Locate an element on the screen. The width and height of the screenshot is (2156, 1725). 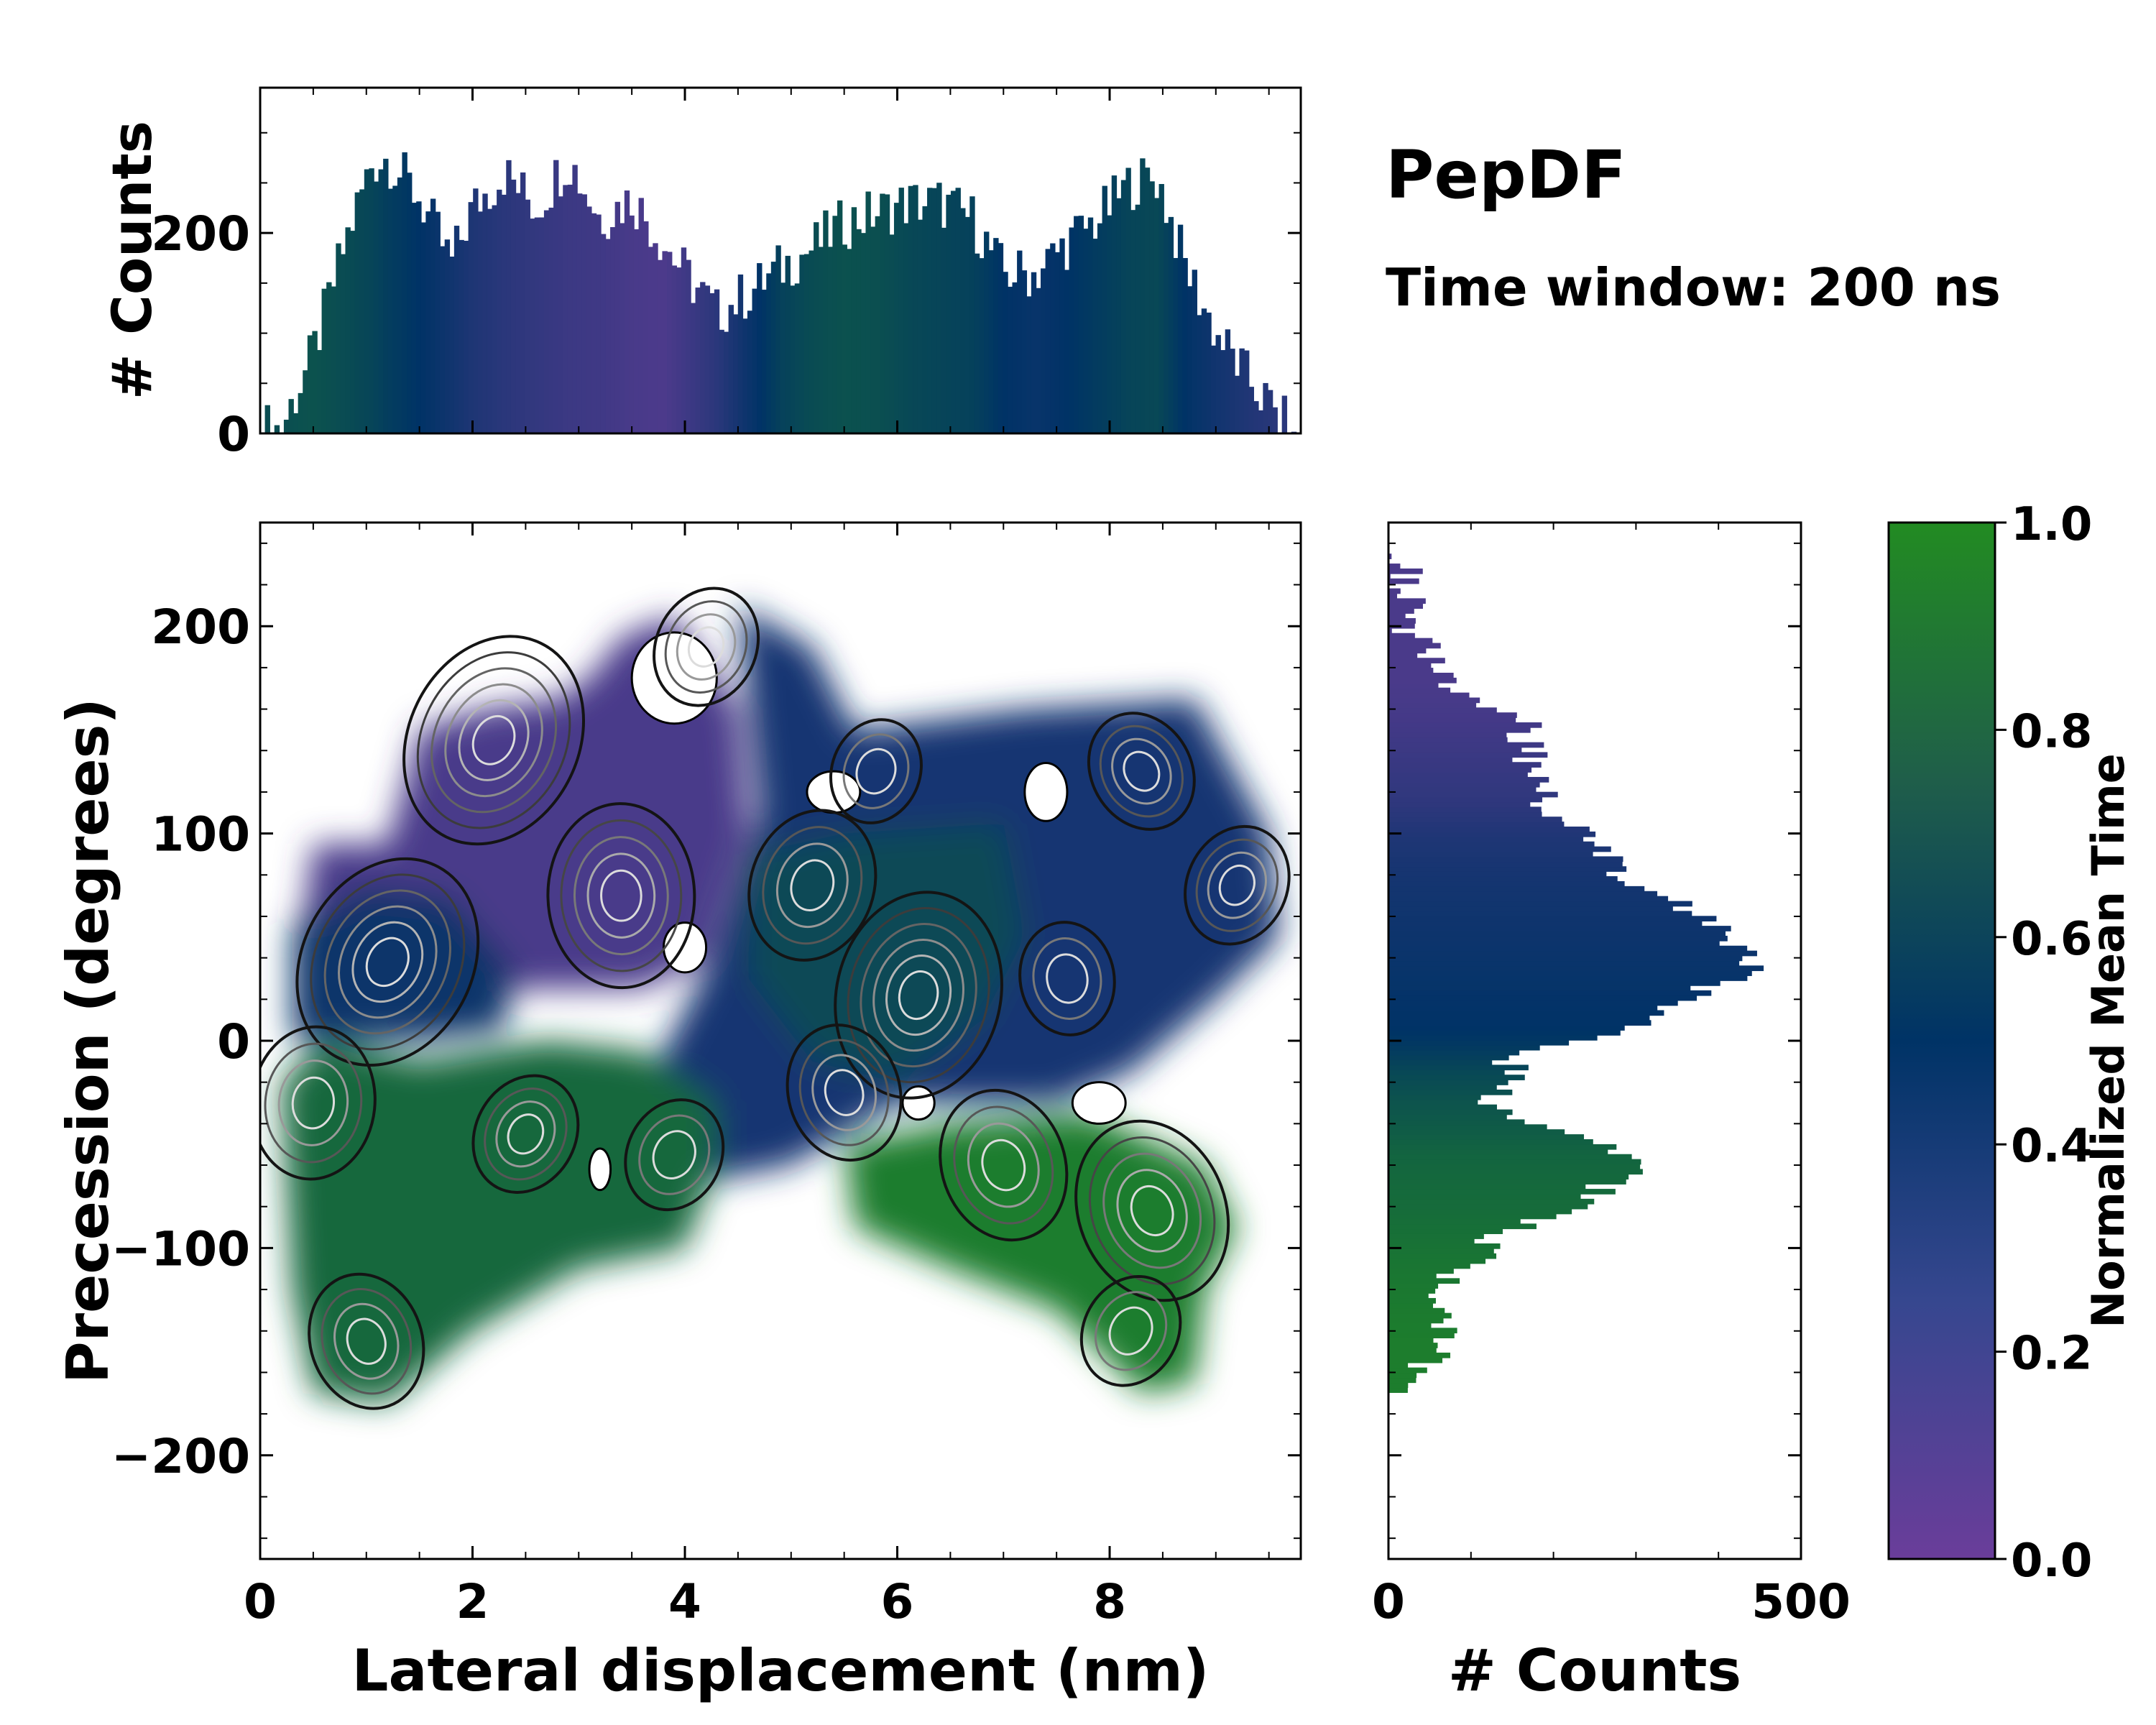
right-xtick-label: 0 is located at coordinates (1389, 1601).